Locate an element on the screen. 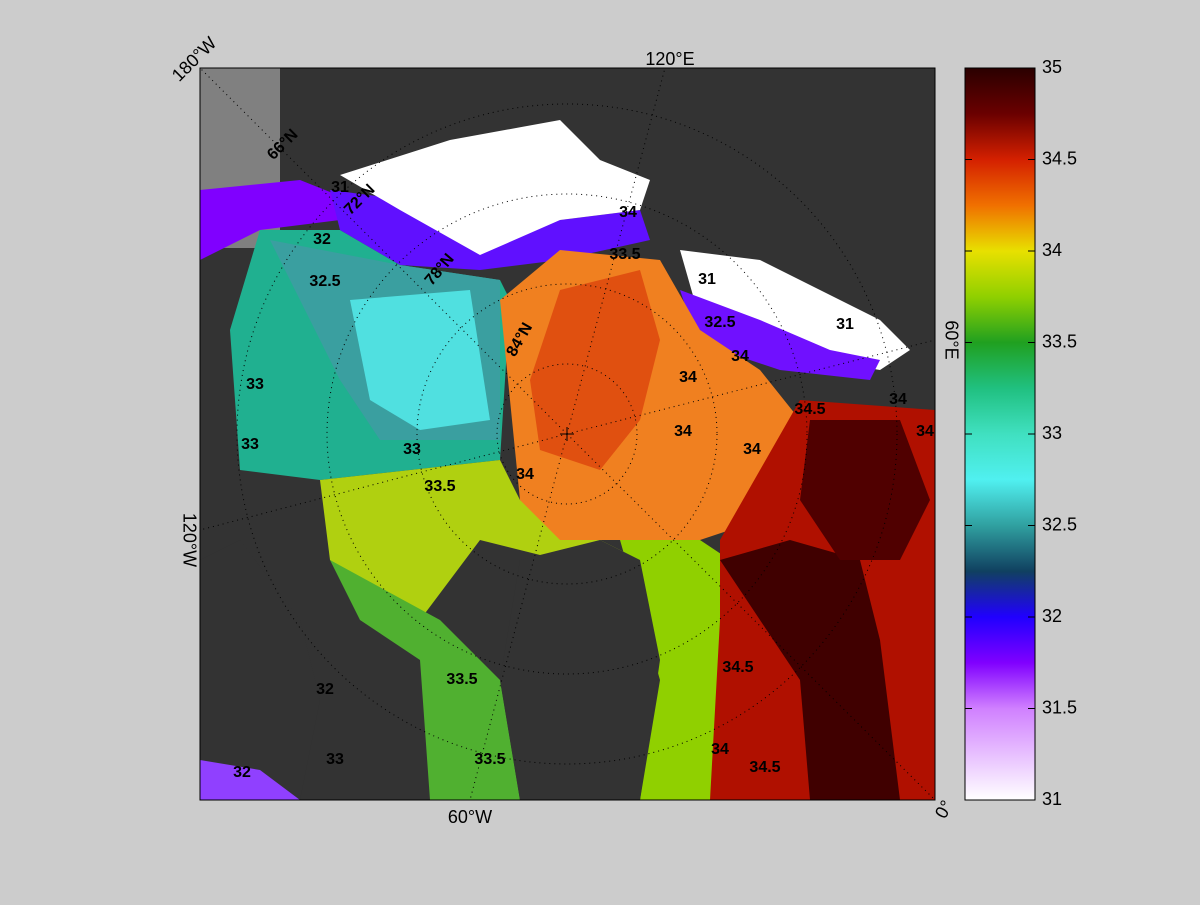 This screenshot has width=1200, height=905. lon-label: 0° is located at coordinates (944, 809).